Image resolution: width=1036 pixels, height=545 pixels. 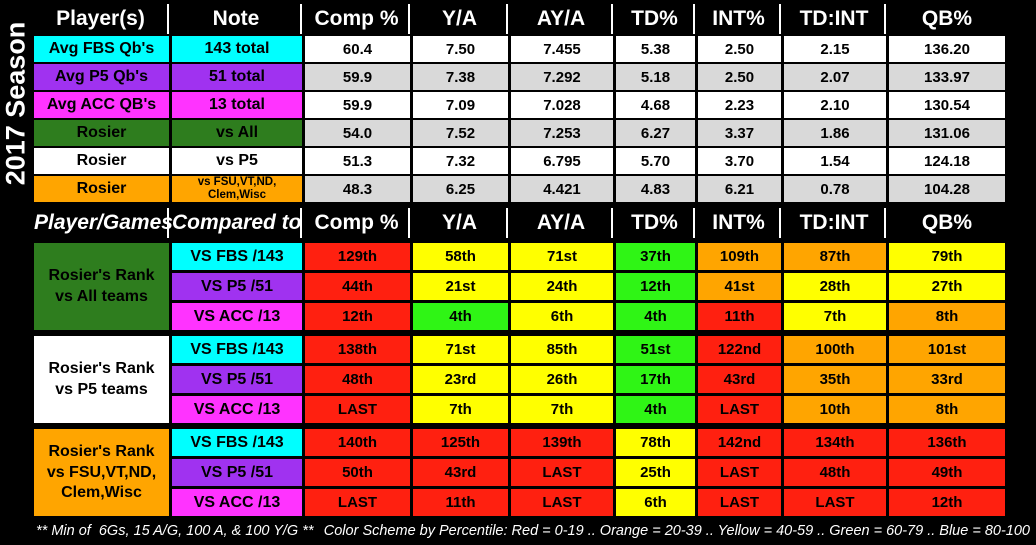 I want to click on stat-value-cell: 0.78, so click(x=835, y=189).